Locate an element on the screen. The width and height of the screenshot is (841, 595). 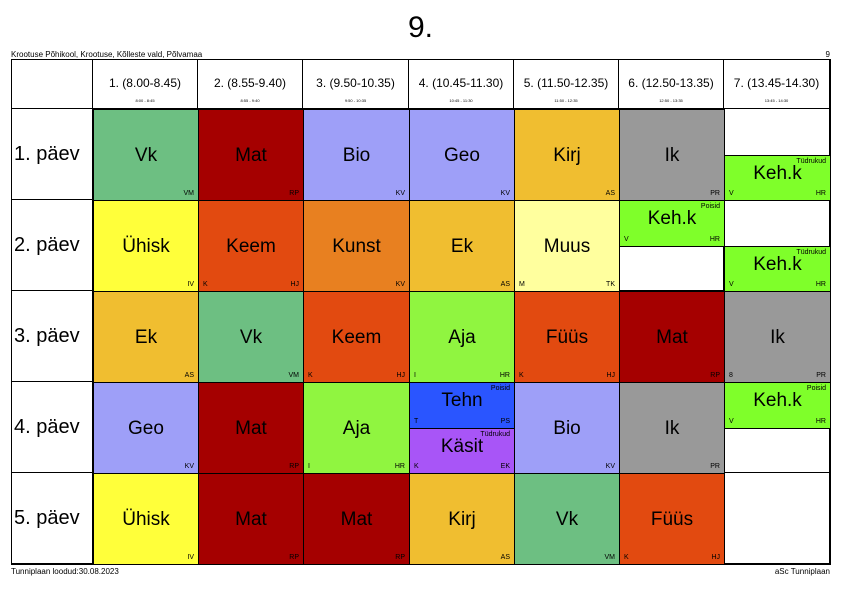
lesson-cell: Vk VM is located at coordinates (567, 519).